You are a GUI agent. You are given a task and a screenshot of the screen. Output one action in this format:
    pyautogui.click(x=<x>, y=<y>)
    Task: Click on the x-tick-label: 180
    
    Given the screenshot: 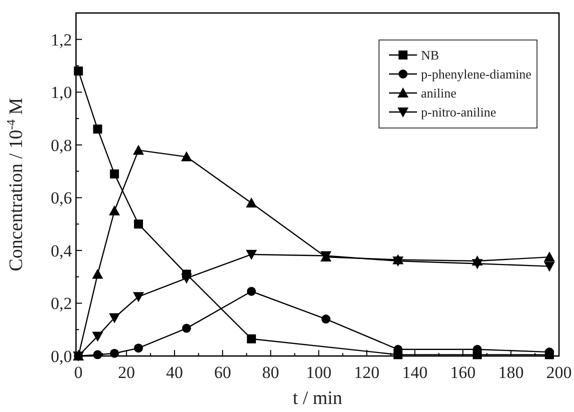 What is the action you would take?
    pyautogui.click(x=511, y=372)
    